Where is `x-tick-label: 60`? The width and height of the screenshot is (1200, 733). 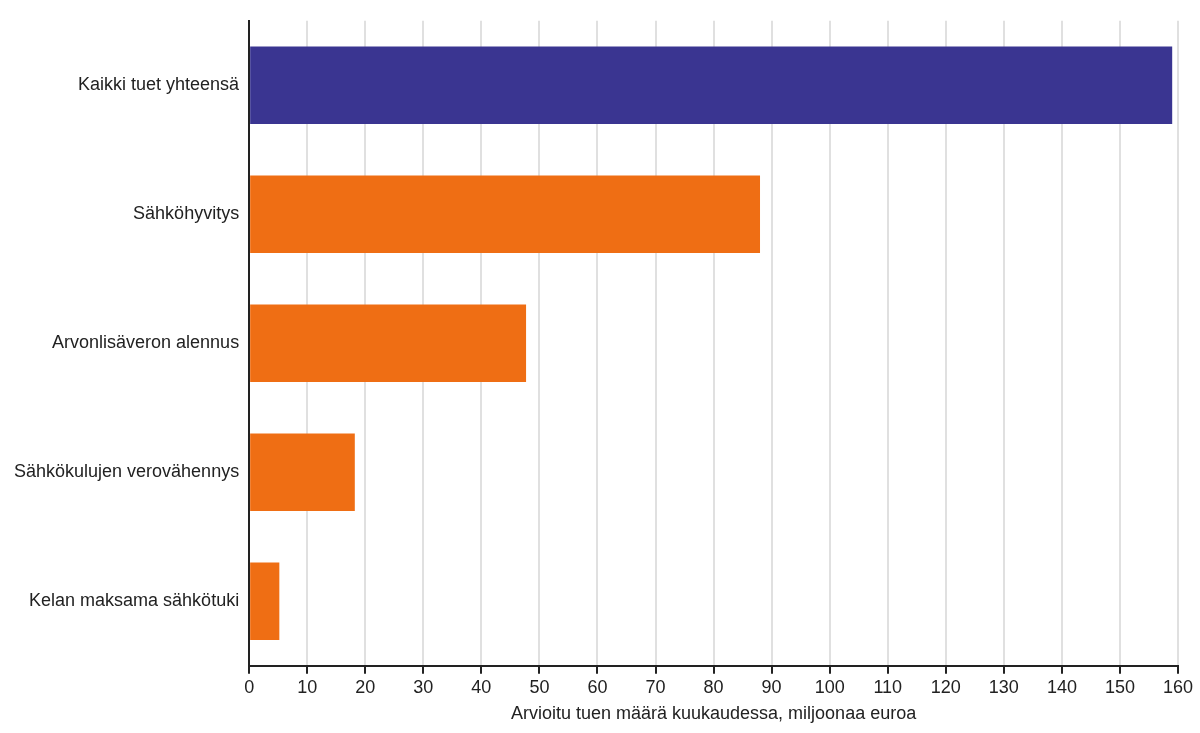
x-tick-label: 60 is located at coordinates (597, 686).